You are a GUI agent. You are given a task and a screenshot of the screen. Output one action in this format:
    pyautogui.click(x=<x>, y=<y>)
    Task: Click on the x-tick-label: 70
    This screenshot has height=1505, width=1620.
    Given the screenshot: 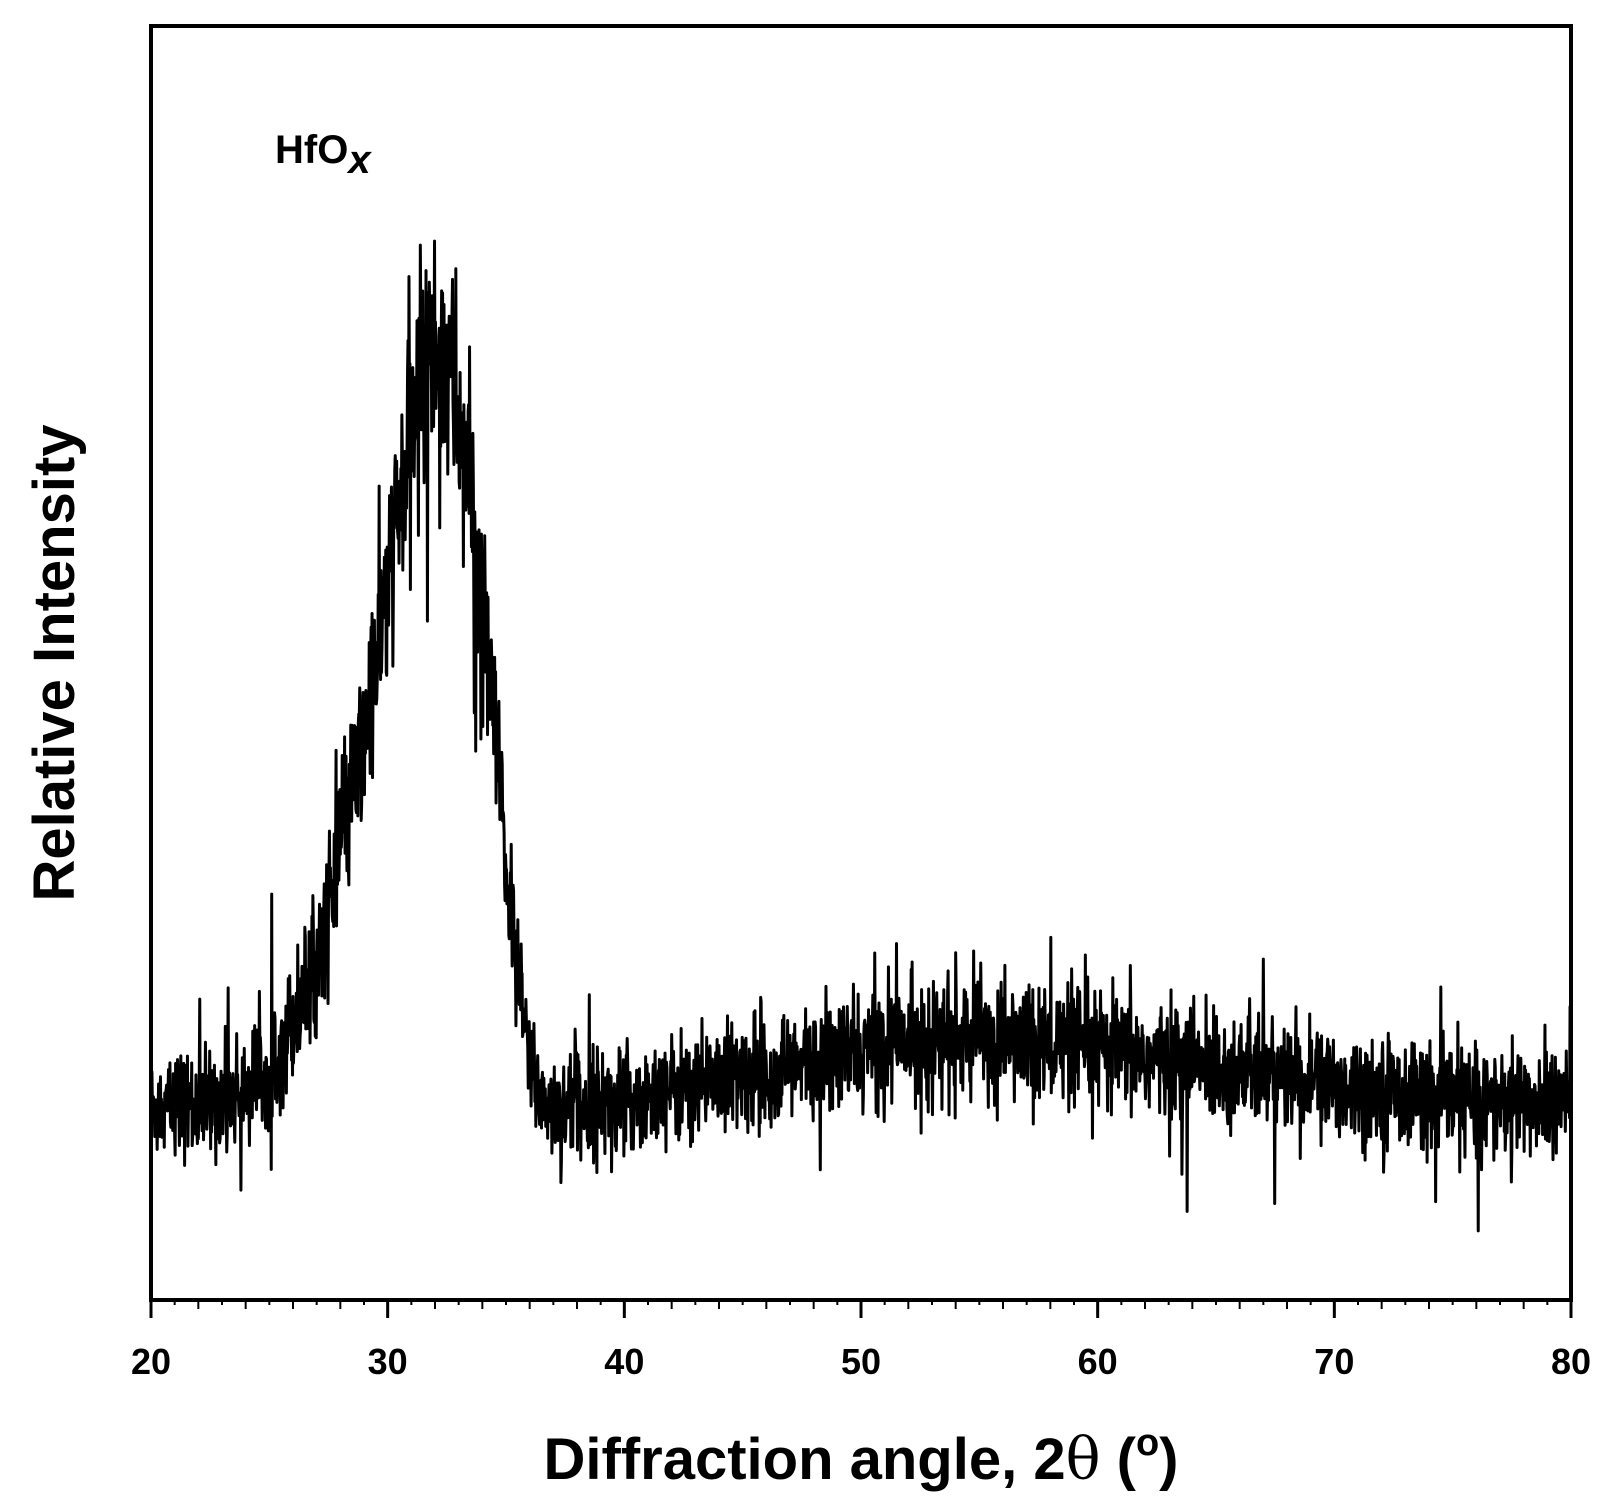 What is the action you would take?
    pyautogui.click(x=1334, y=1361)
    